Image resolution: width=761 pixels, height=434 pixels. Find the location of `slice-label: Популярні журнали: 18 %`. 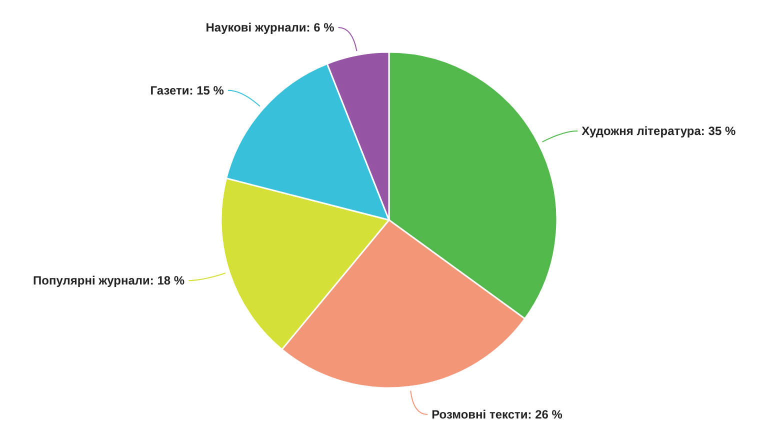

slice-label: Популярні журнали: 18 % is located at coordinates (109, 281).